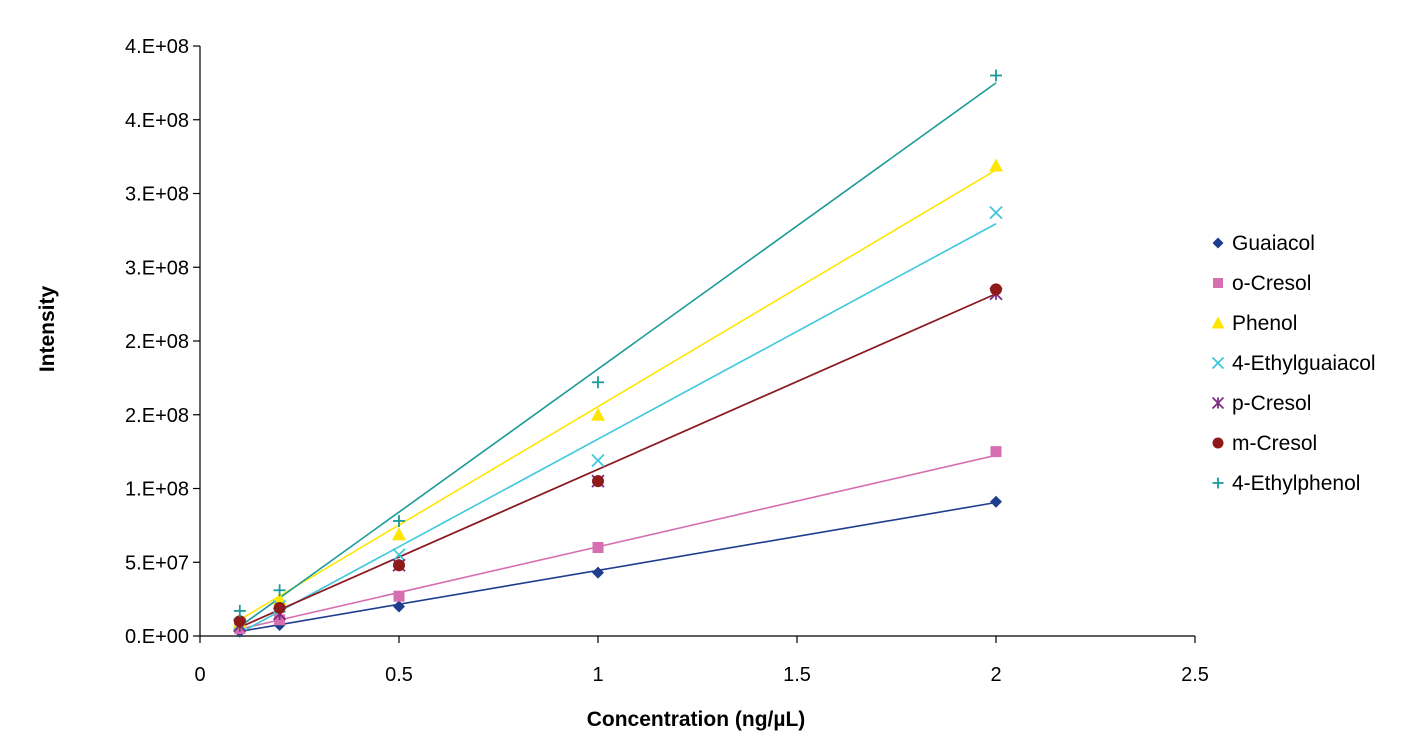  I want to click on x-axis-title: Concentration (ng/µL), so click(696, 719).